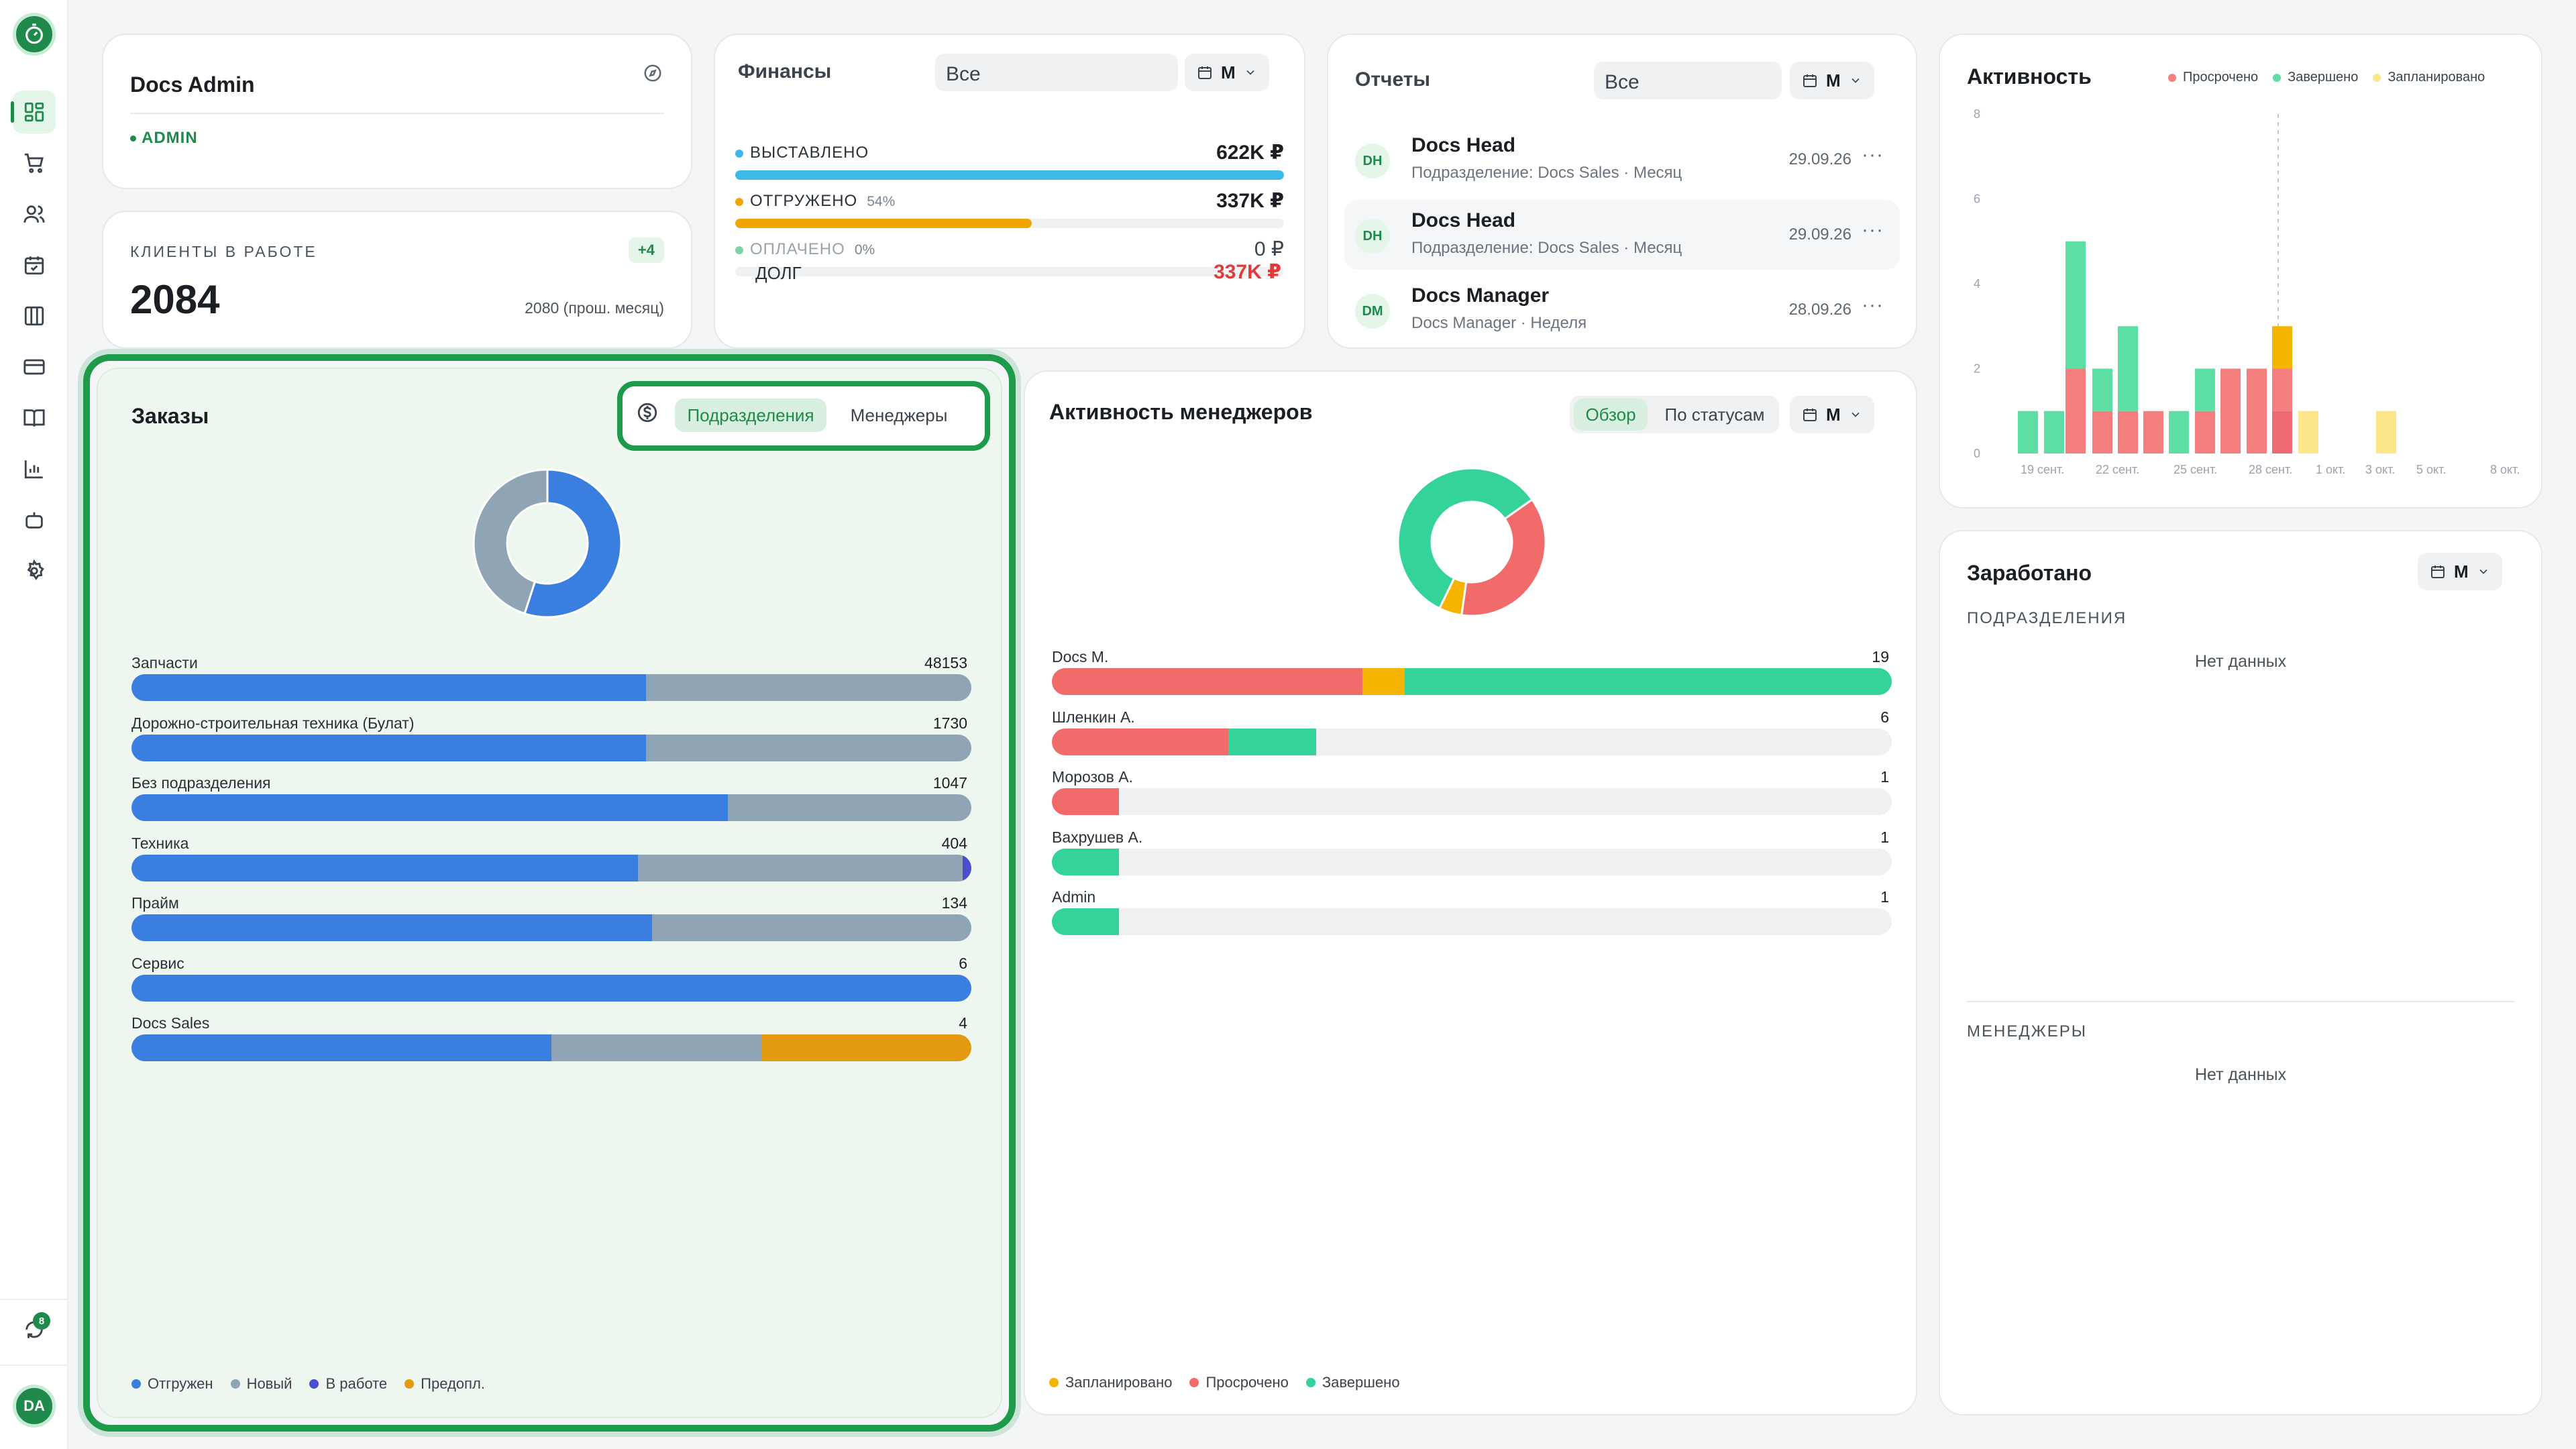 Image resolution: width=2576 pixels, height=1449 pixels. Describe the element at coordinates (1080, 656) in the screenshot. I see `manager-label: Docs M.` at that location.